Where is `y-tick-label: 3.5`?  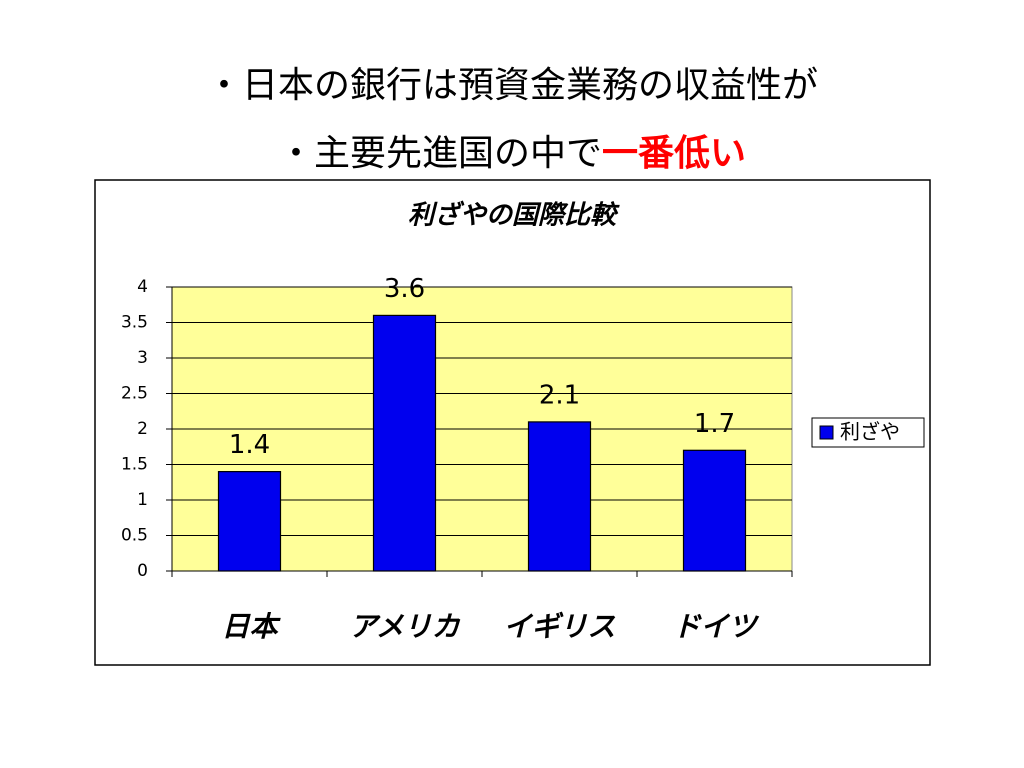 y-tick-label: 3.5 is located at coordinates (134, 323).